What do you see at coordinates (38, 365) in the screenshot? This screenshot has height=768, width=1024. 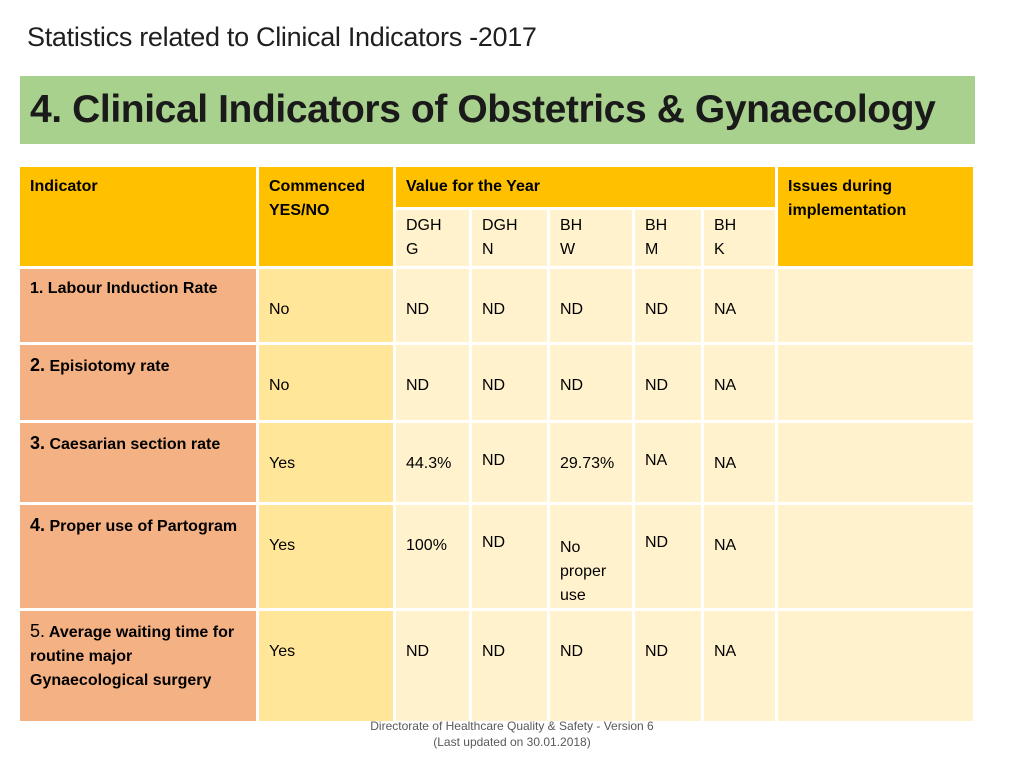 I see `indicator-number: 2.` at bounding box center [38, 365].